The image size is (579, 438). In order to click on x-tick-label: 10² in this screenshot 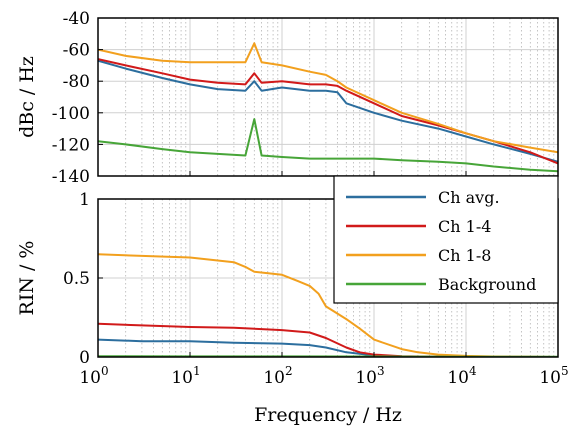, I will do `click(277, 376)`.